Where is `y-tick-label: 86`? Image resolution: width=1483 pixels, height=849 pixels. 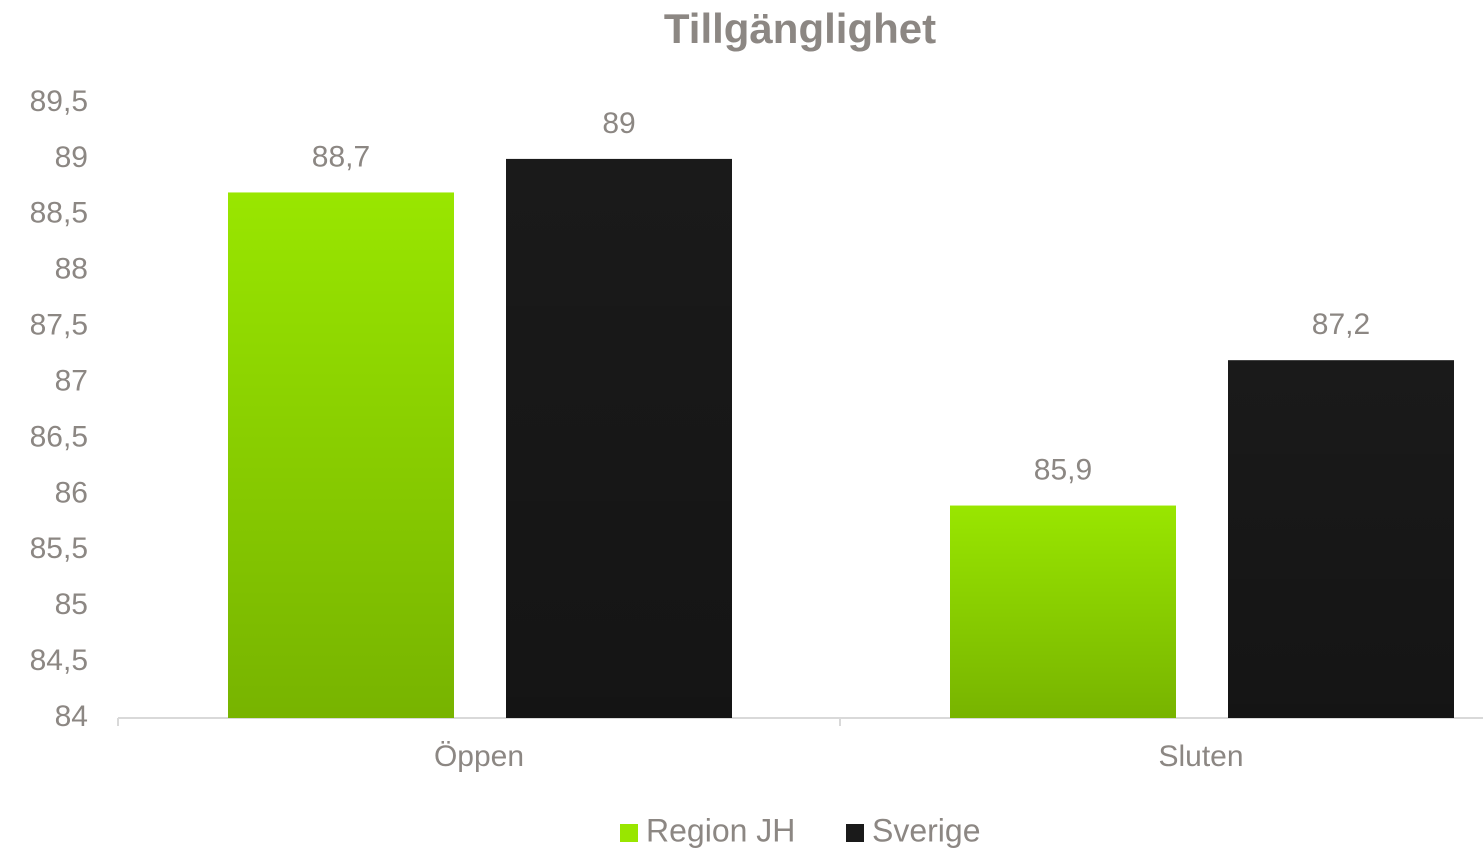
y-tick-label: 86 is located at coordinates (71, 492).